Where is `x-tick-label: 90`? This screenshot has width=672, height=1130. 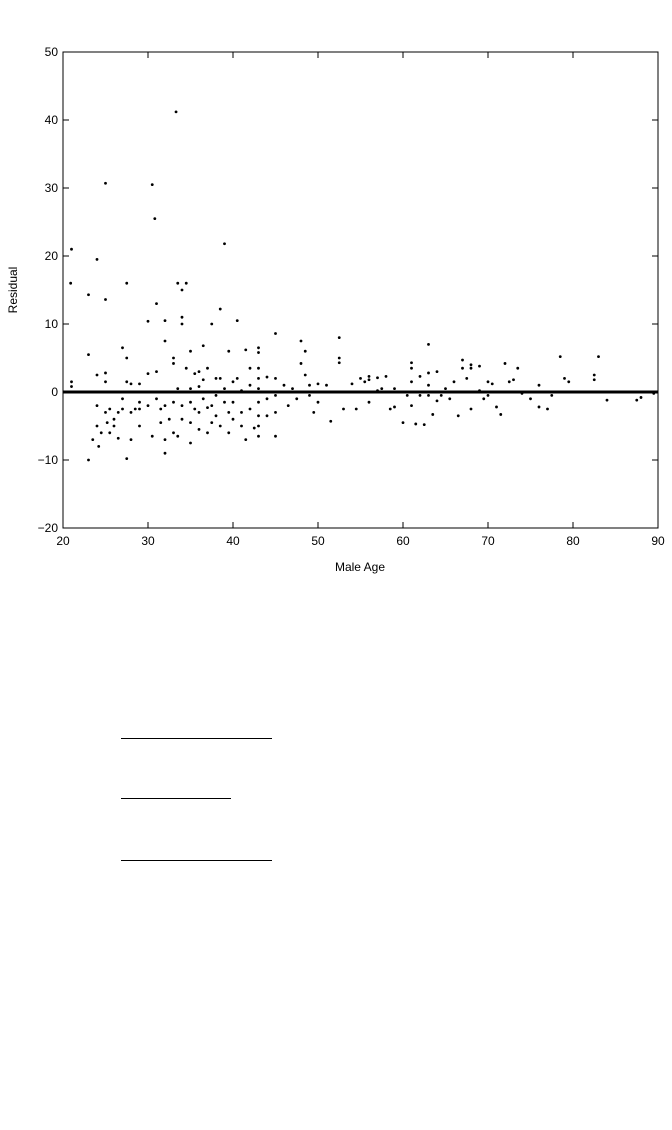 x-tick-label: 90 is located at coordinates (658, 541).